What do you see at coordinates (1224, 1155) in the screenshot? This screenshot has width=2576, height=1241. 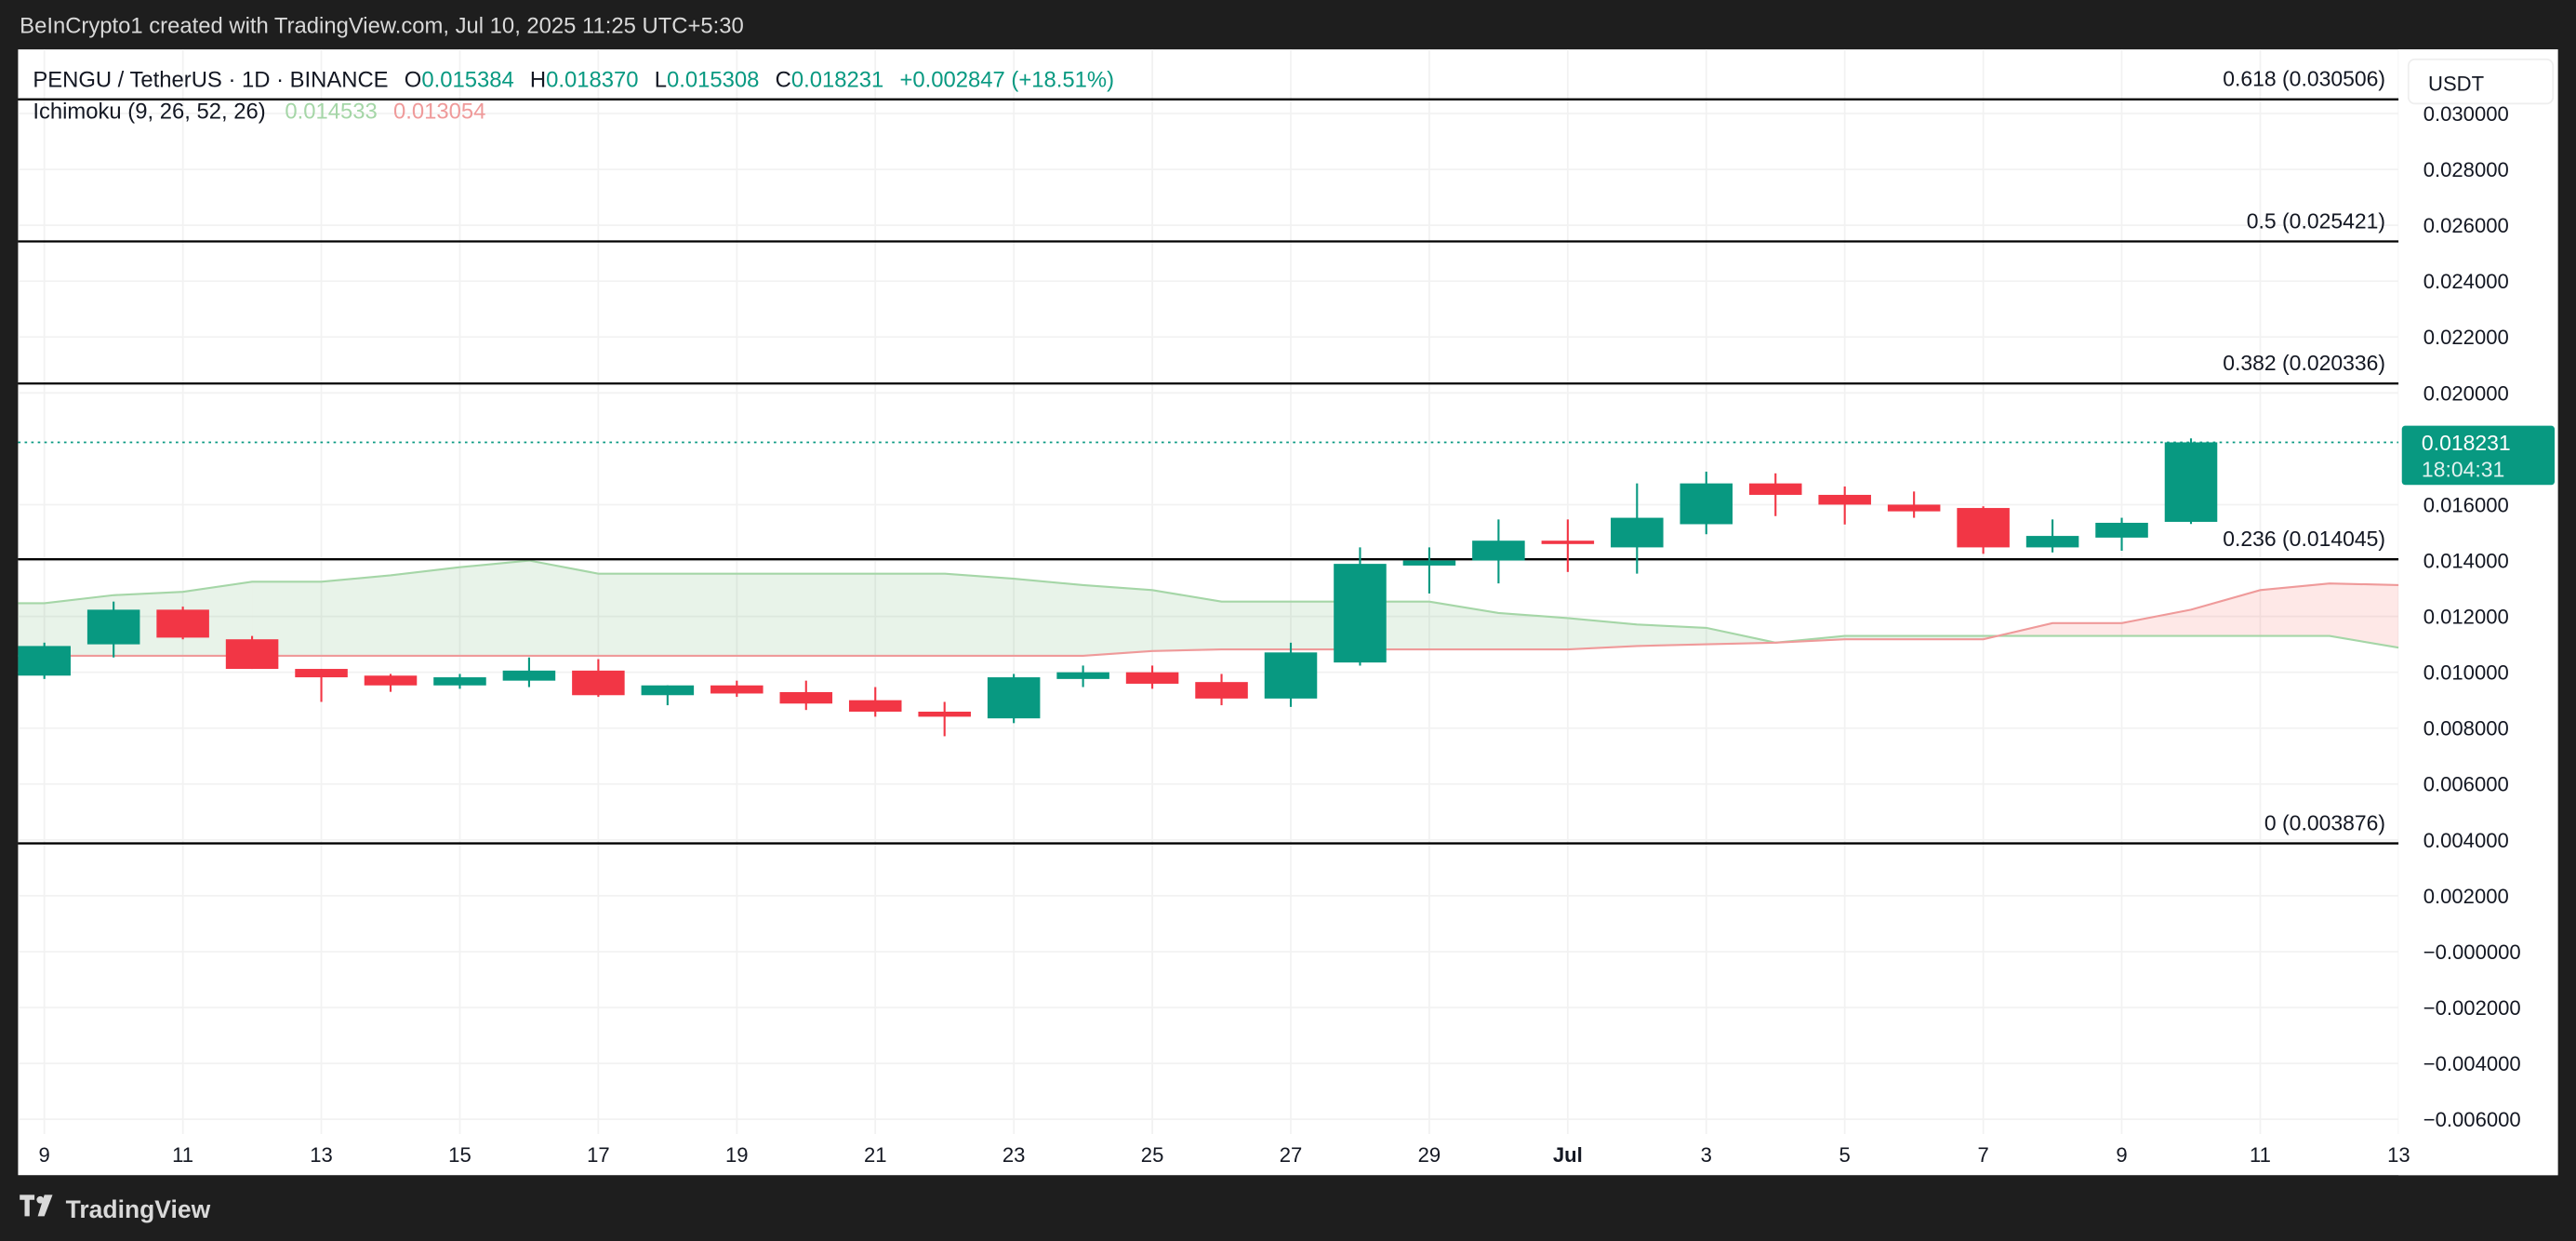 I see `time-axis: 9 11 13 15 17 19 21 23 25 27 29 Jul 3 5 7 9 11 13` at bounding box center [1224, 1155].